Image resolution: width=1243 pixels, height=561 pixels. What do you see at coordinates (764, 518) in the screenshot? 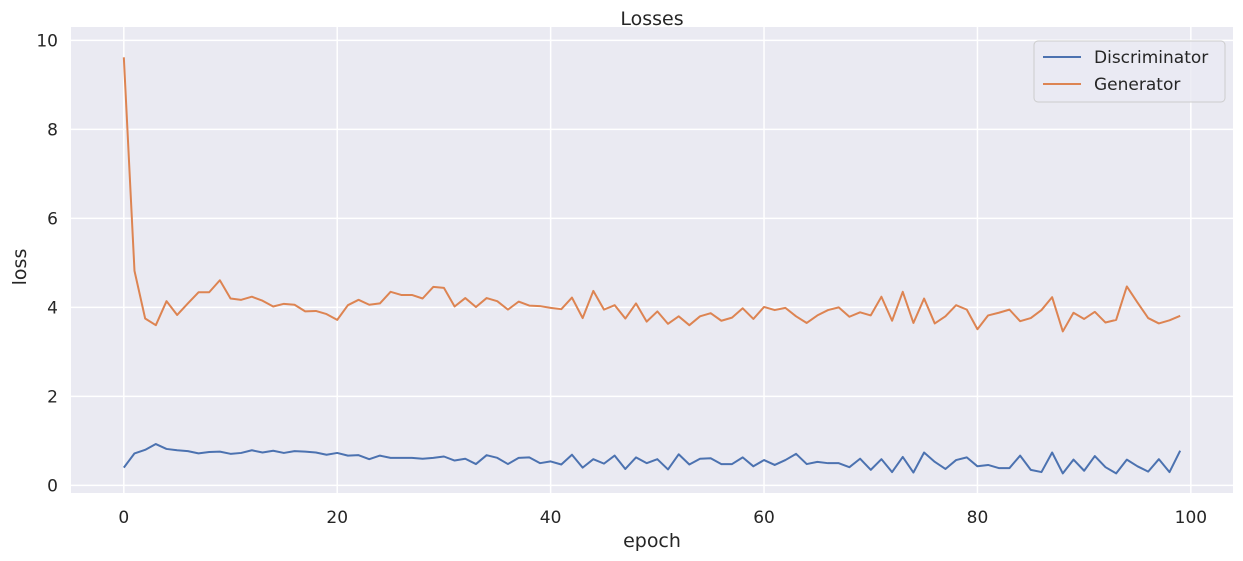
I see `x-tick-label: 60` at bounding box center [764, 518].